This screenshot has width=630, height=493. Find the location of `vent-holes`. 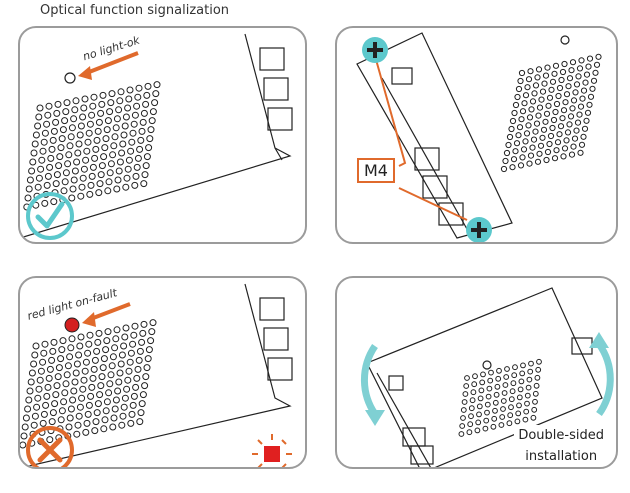

vent-holes is located at coordinates (500, 397).